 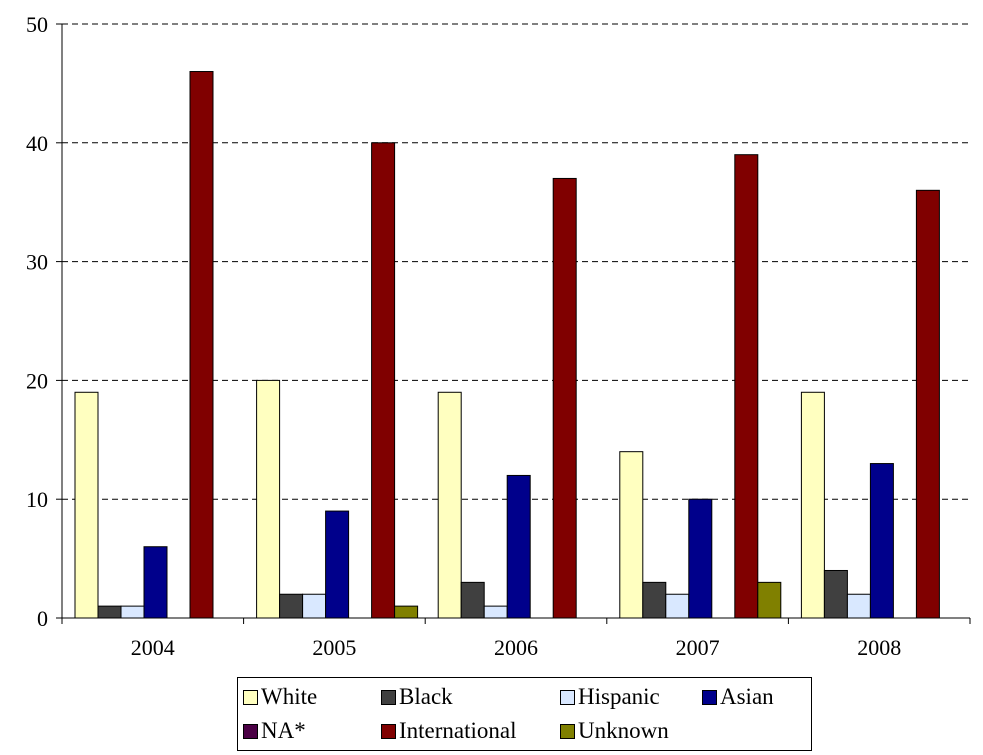 What do you see at coordinates (86, 505) in the screenshot?
I see `bar-white-2004` at bounding box center [86, 505].